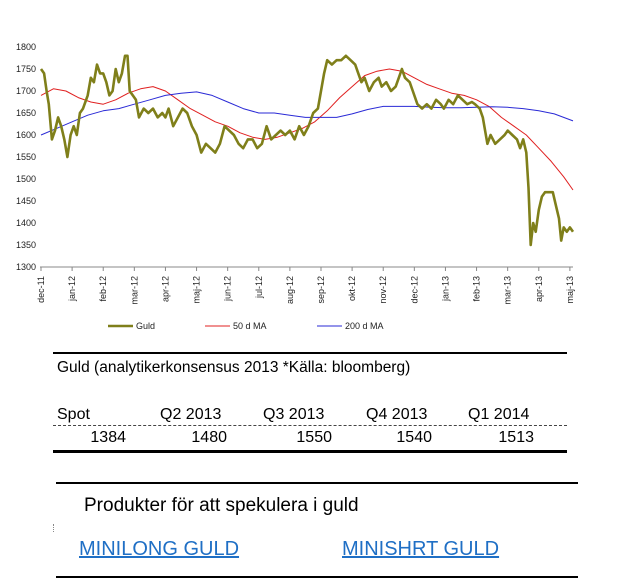 This screenshot has width=624, height=588. I want to click on x-tick-label: apr-13, so click(539, 289).